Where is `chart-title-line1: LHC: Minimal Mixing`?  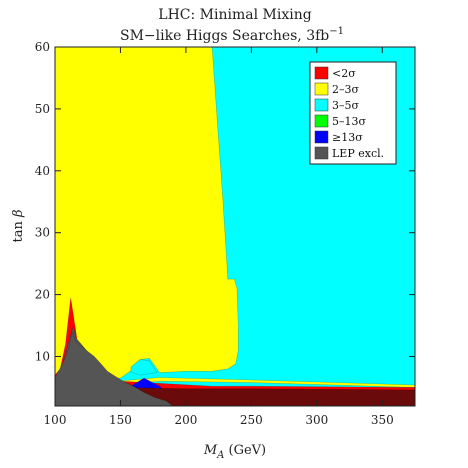 chart-title-line1: LHC: Minimal Mixing is located at coordinates (234, 15).